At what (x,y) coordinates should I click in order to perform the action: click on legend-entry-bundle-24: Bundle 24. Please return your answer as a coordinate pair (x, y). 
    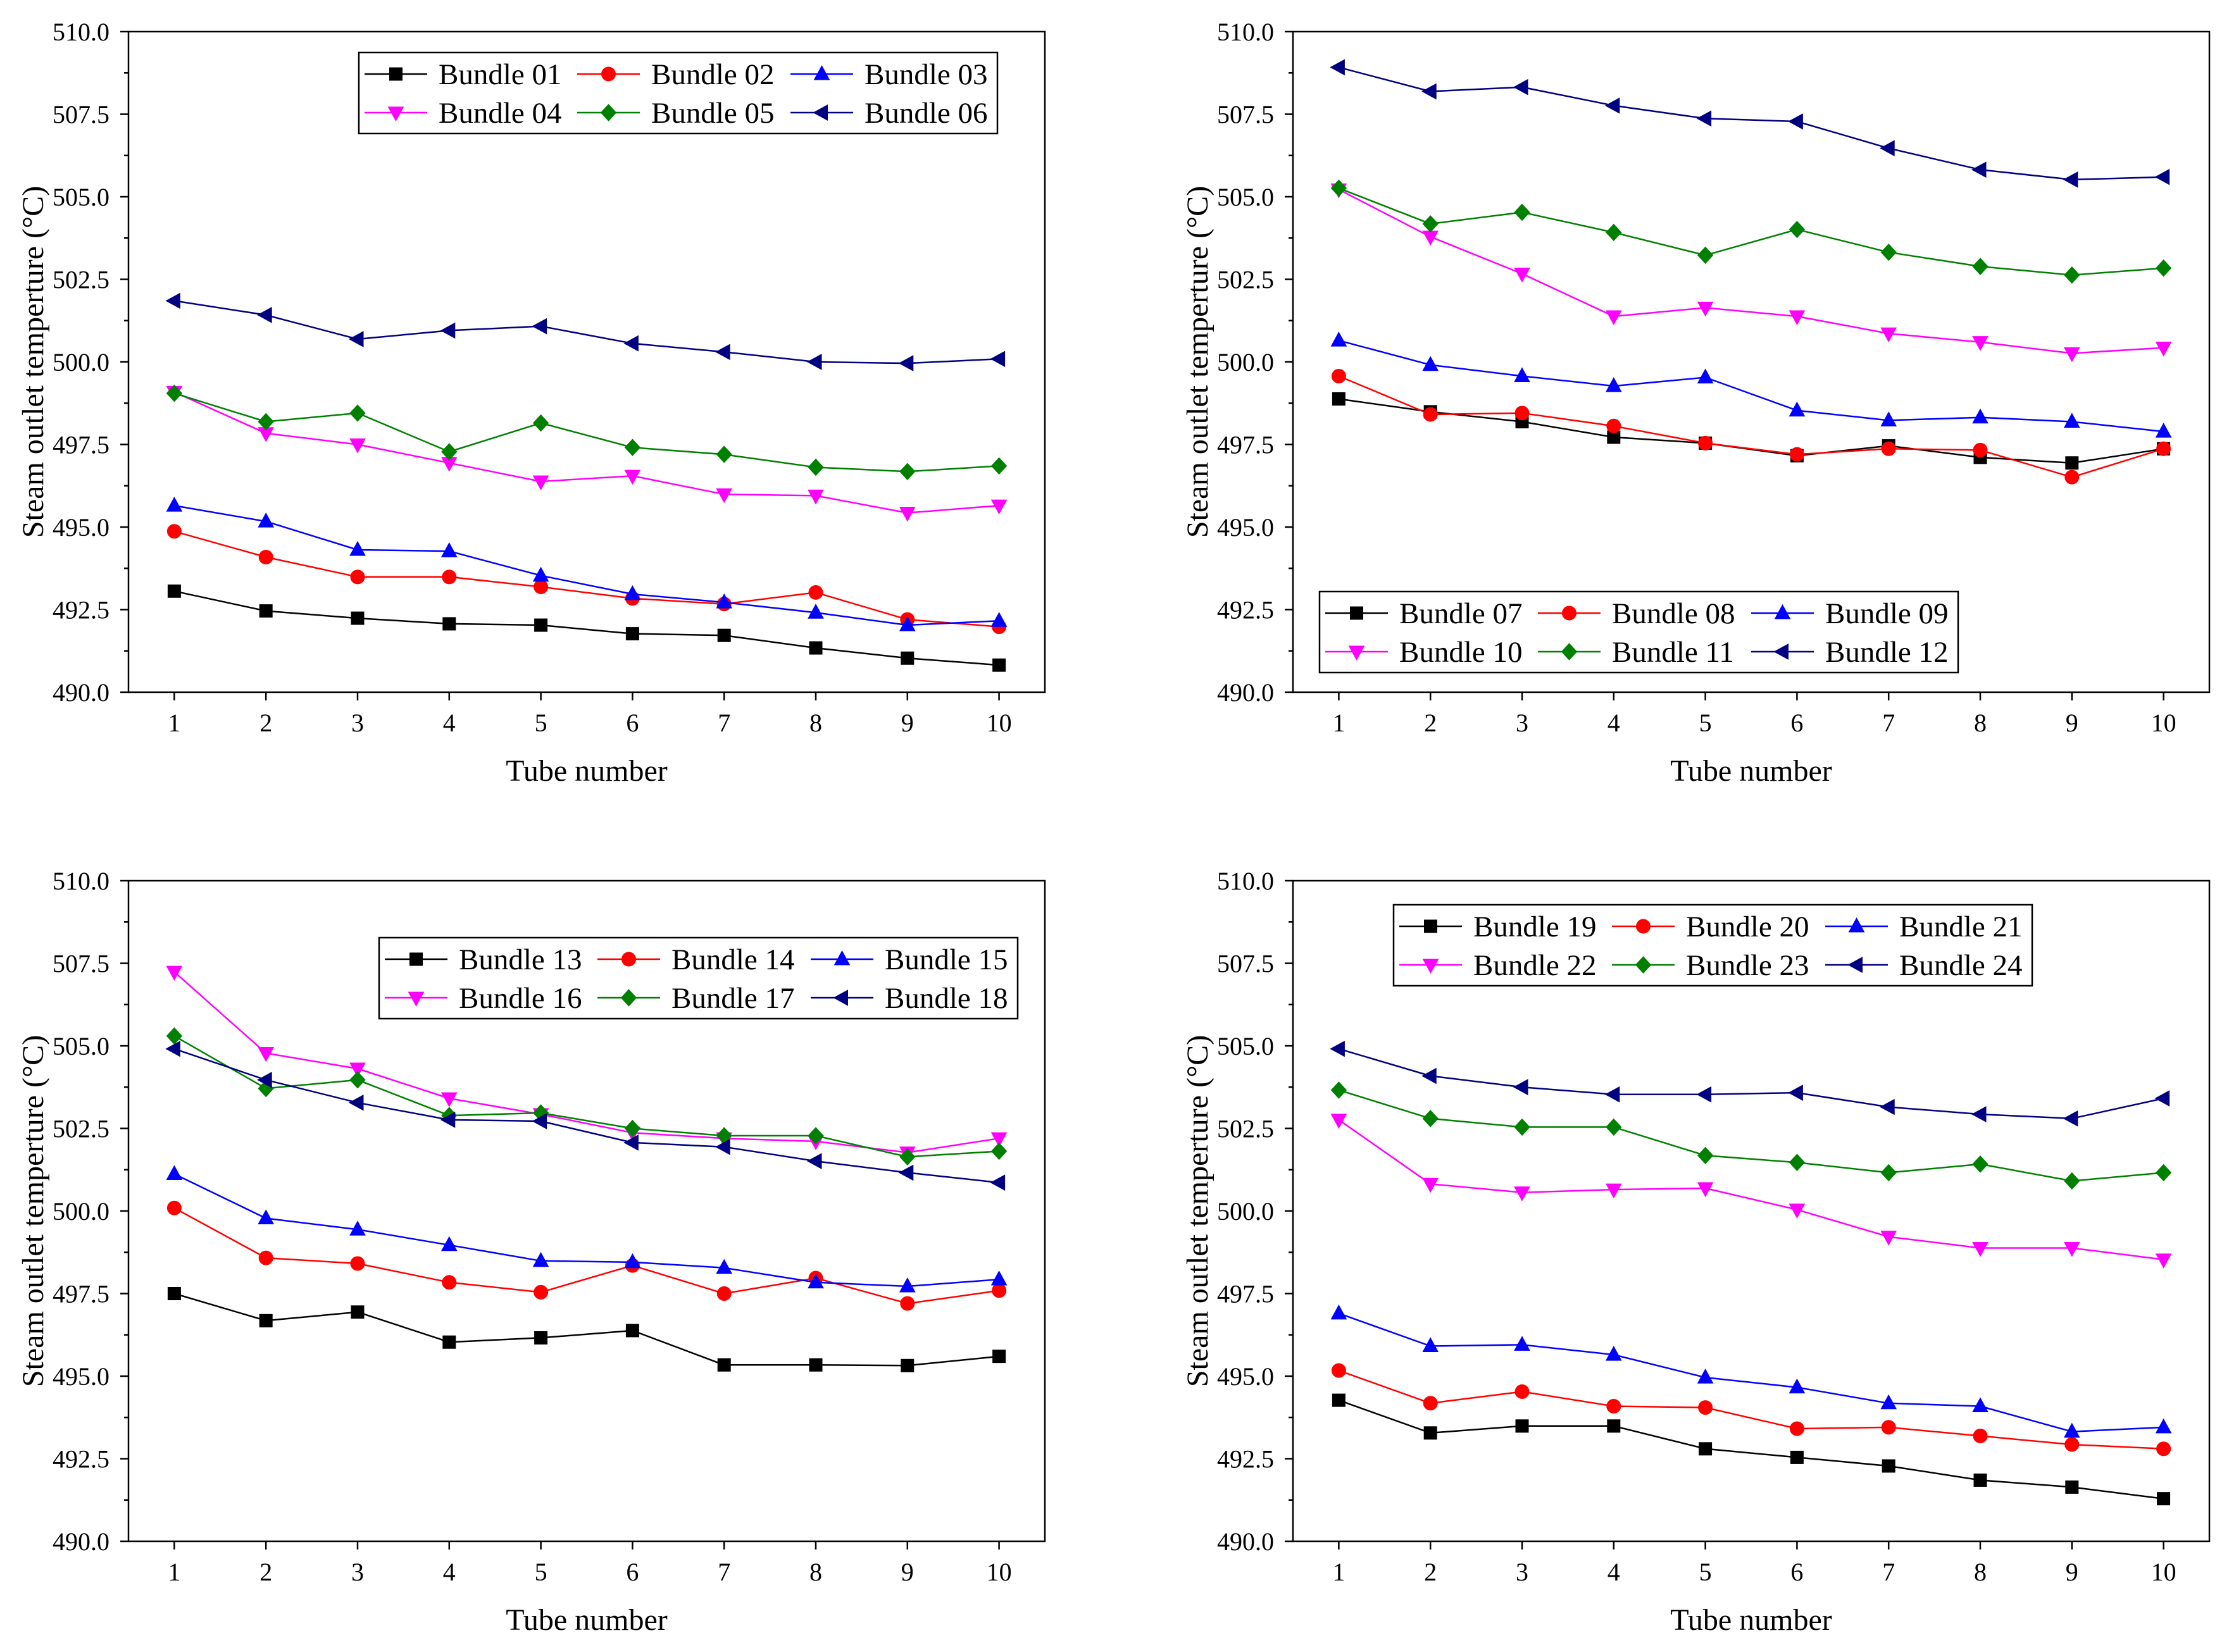
    Looking at the image, I should click on (1924, 965).